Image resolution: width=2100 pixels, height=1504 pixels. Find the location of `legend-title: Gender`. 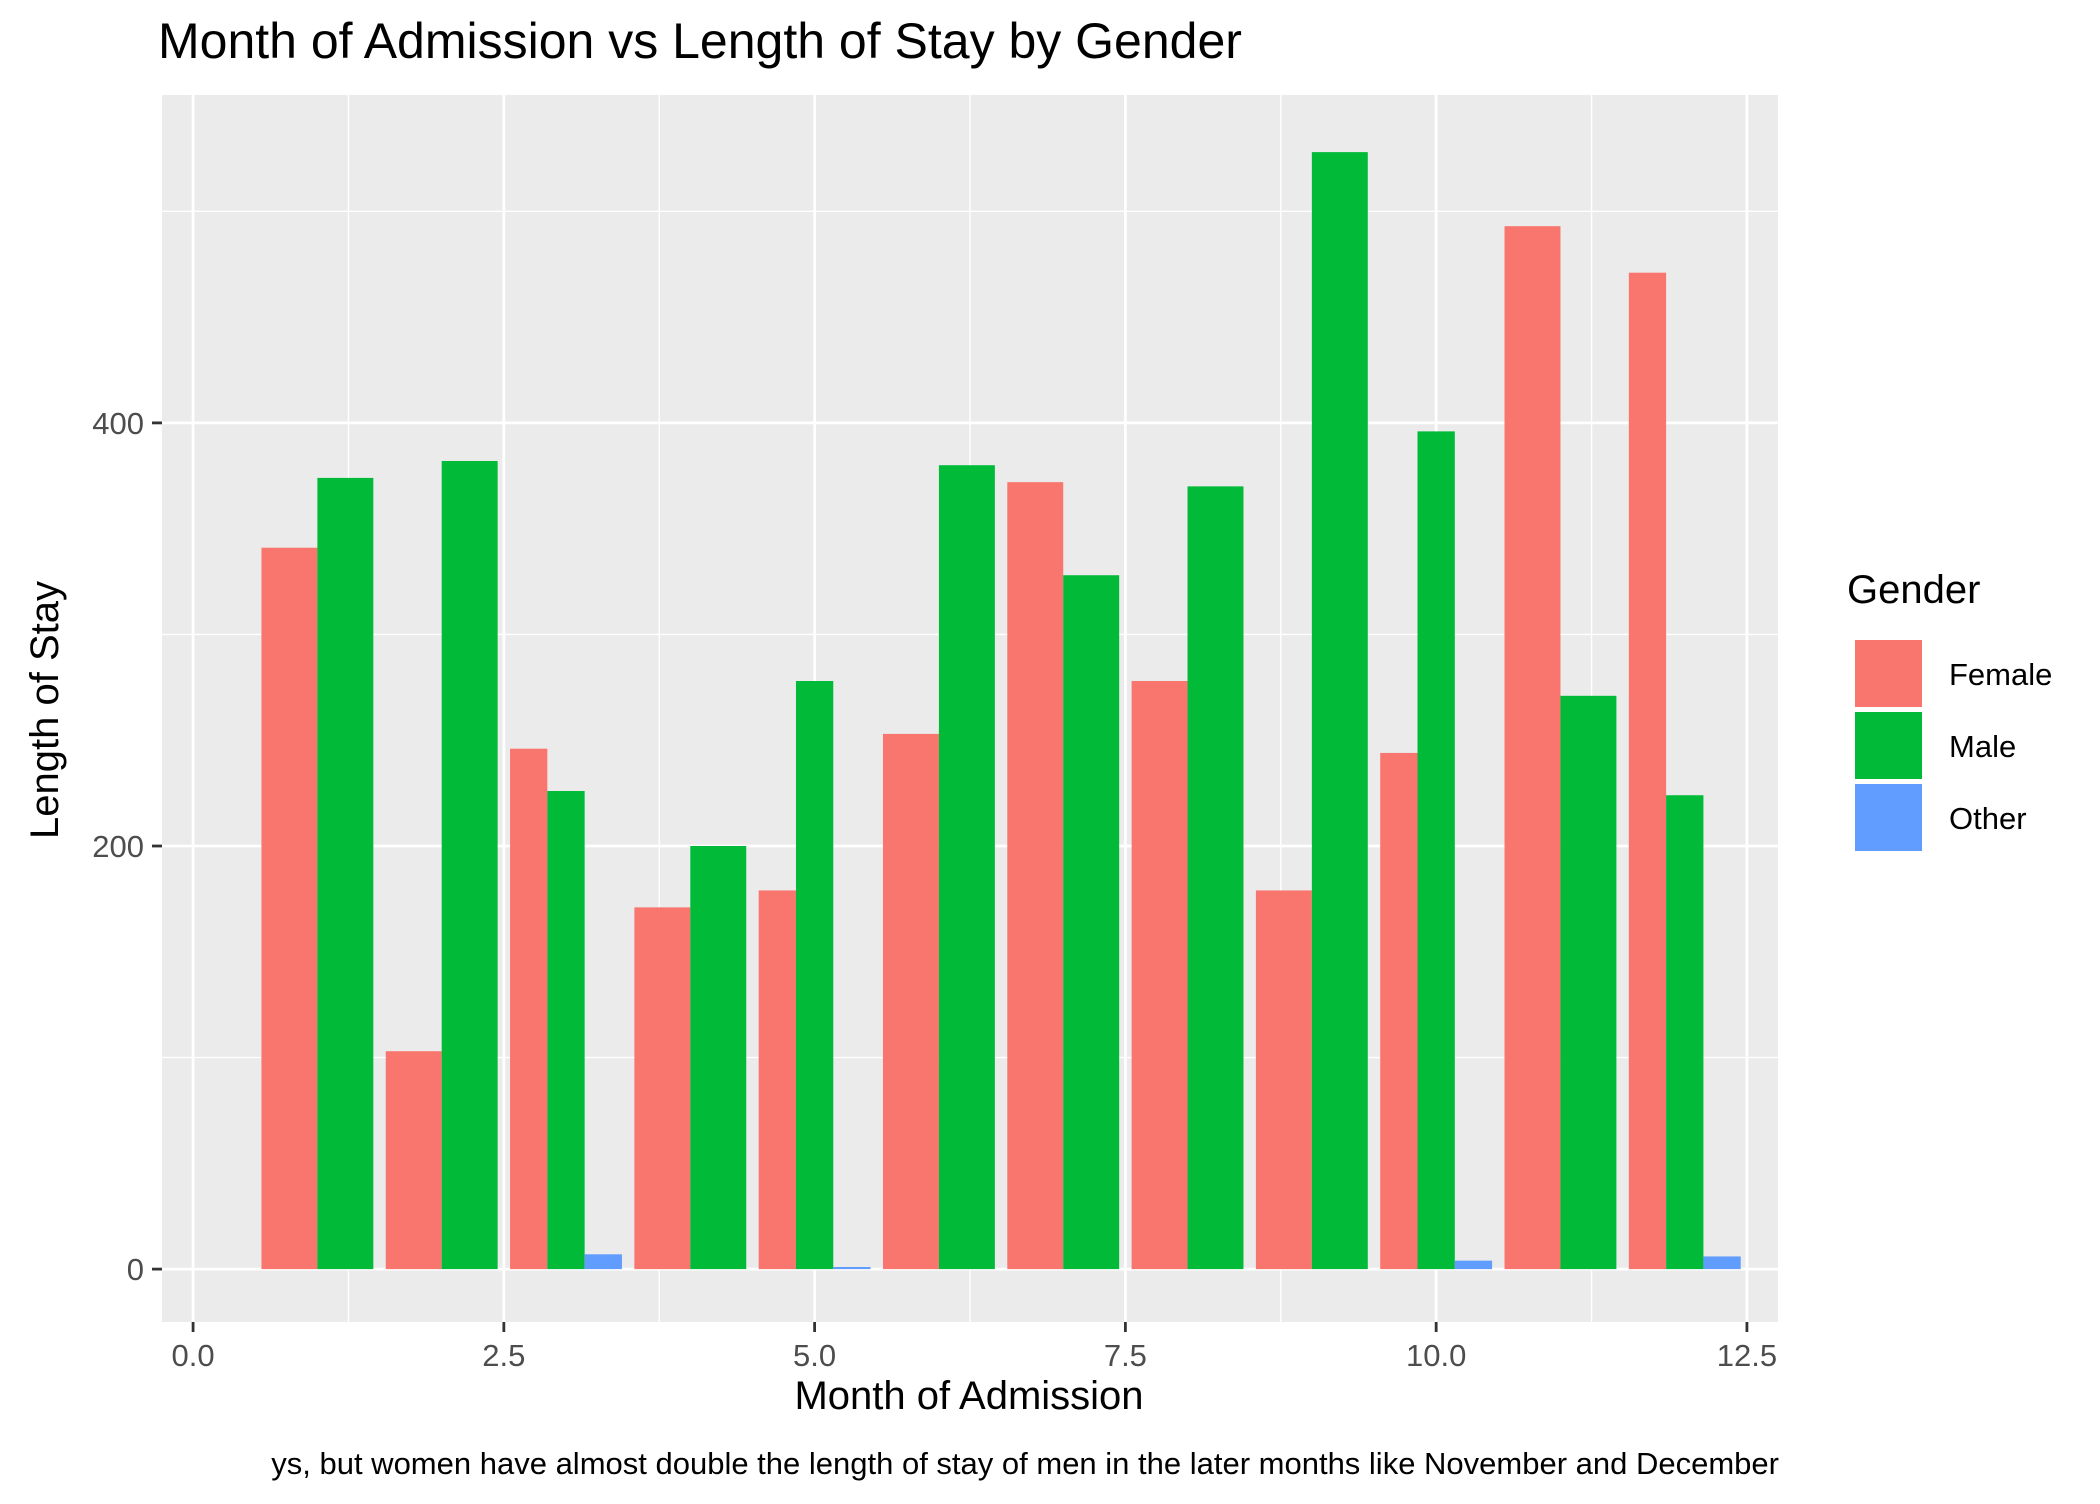

legend-title: Gender is located at coordinates (1913, 590).